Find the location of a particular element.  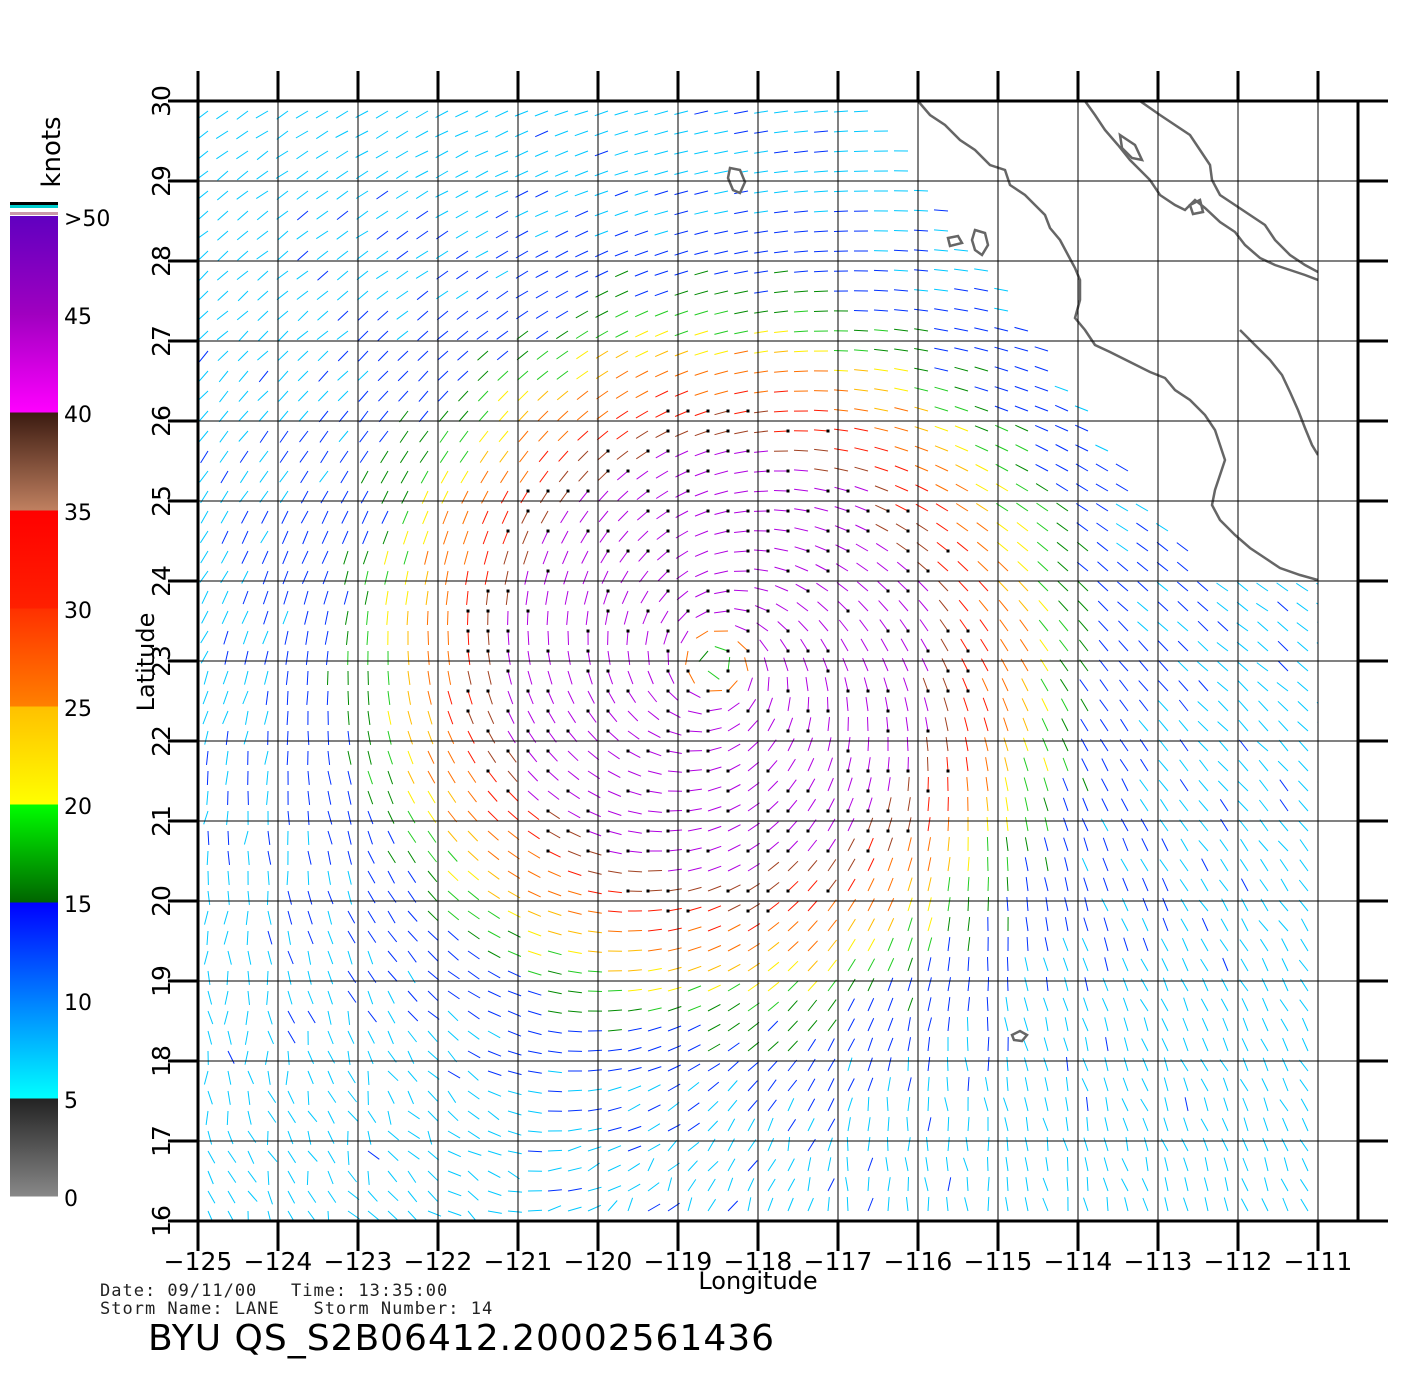

colorbar-band is located at coordinates (34, 461).